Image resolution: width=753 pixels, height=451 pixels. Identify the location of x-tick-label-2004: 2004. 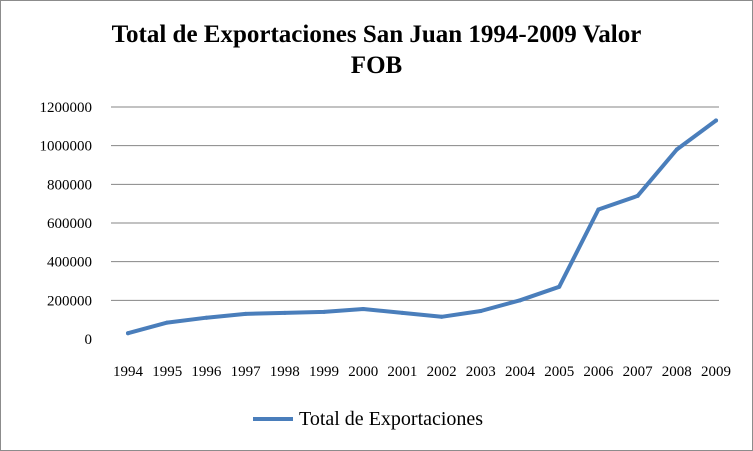
(520, 372).